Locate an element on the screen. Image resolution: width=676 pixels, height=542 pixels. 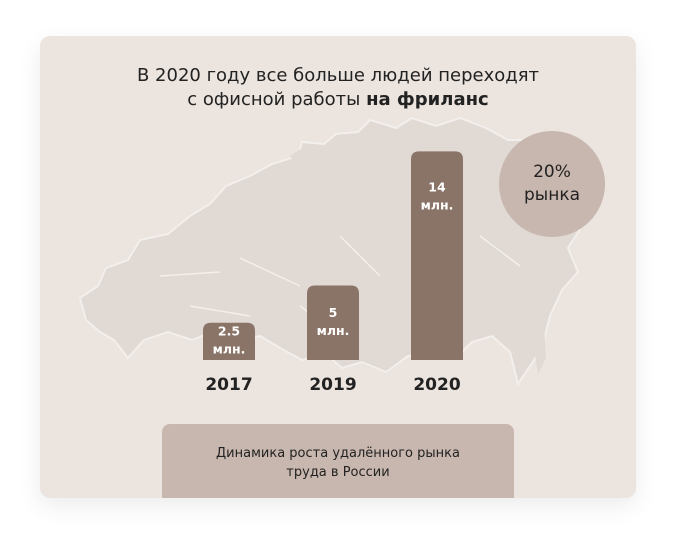
category-label-2017: 2017 is located at coordinates (228, 385).